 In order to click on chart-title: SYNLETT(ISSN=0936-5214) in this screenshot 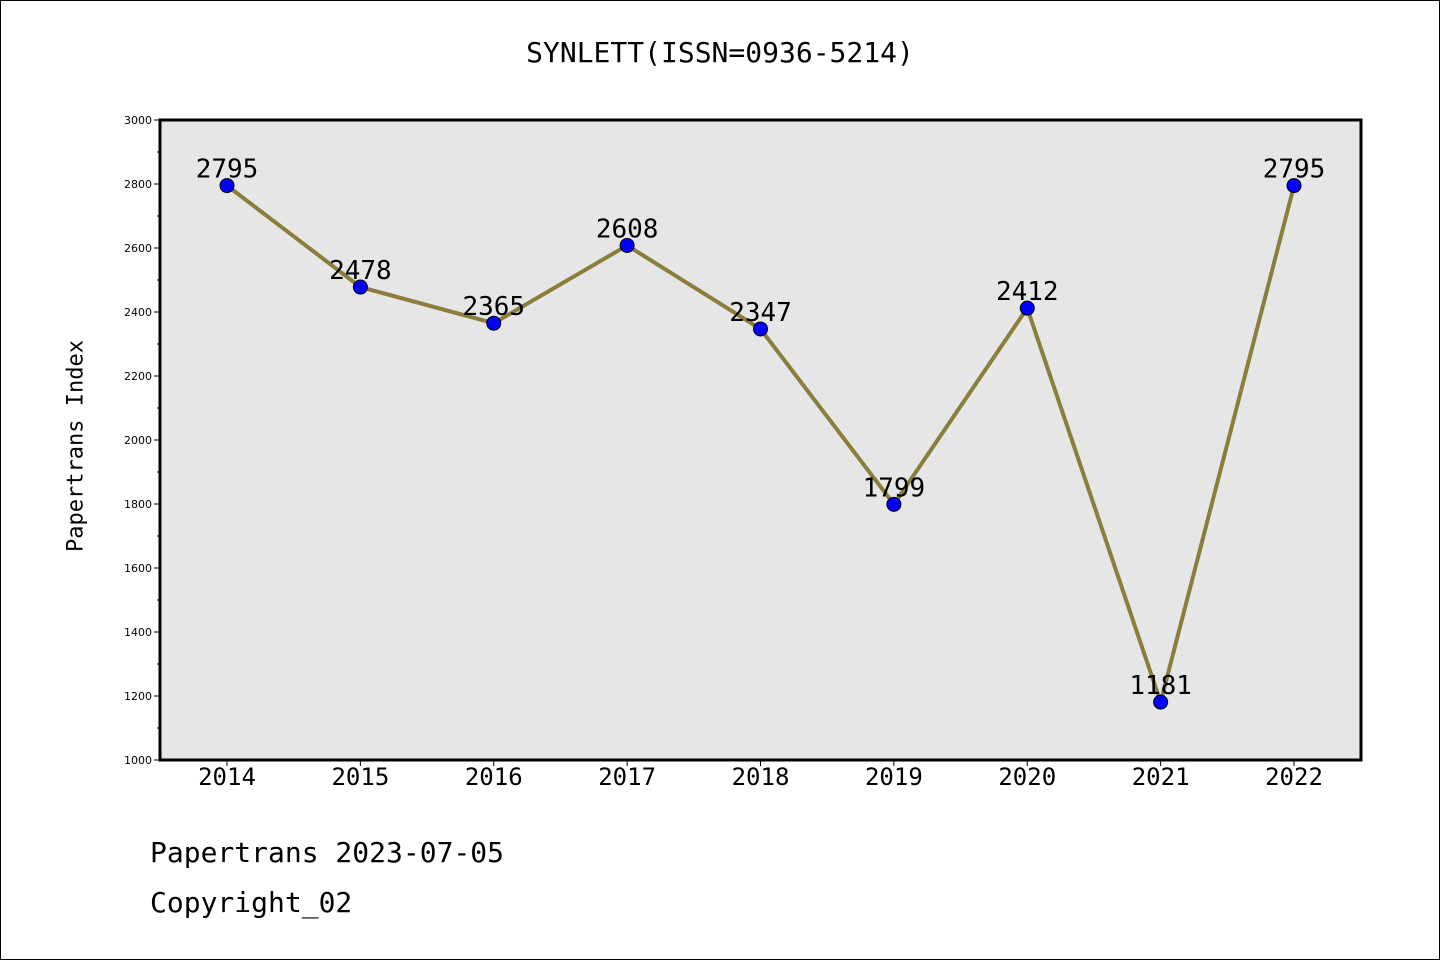, I will do `click(720, 52)`.